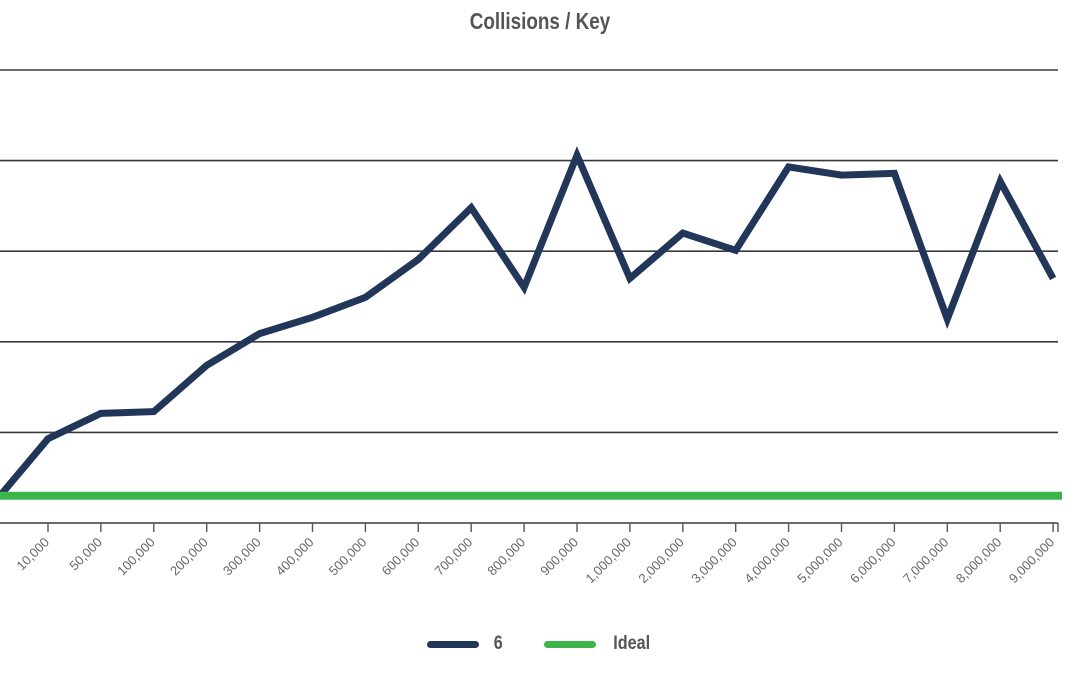 This screenshot has width=1080, height=675. Describe the element at coordinates (348, 557) in the screenshot. I see `x-tick-label-6: 500,000` at that location.